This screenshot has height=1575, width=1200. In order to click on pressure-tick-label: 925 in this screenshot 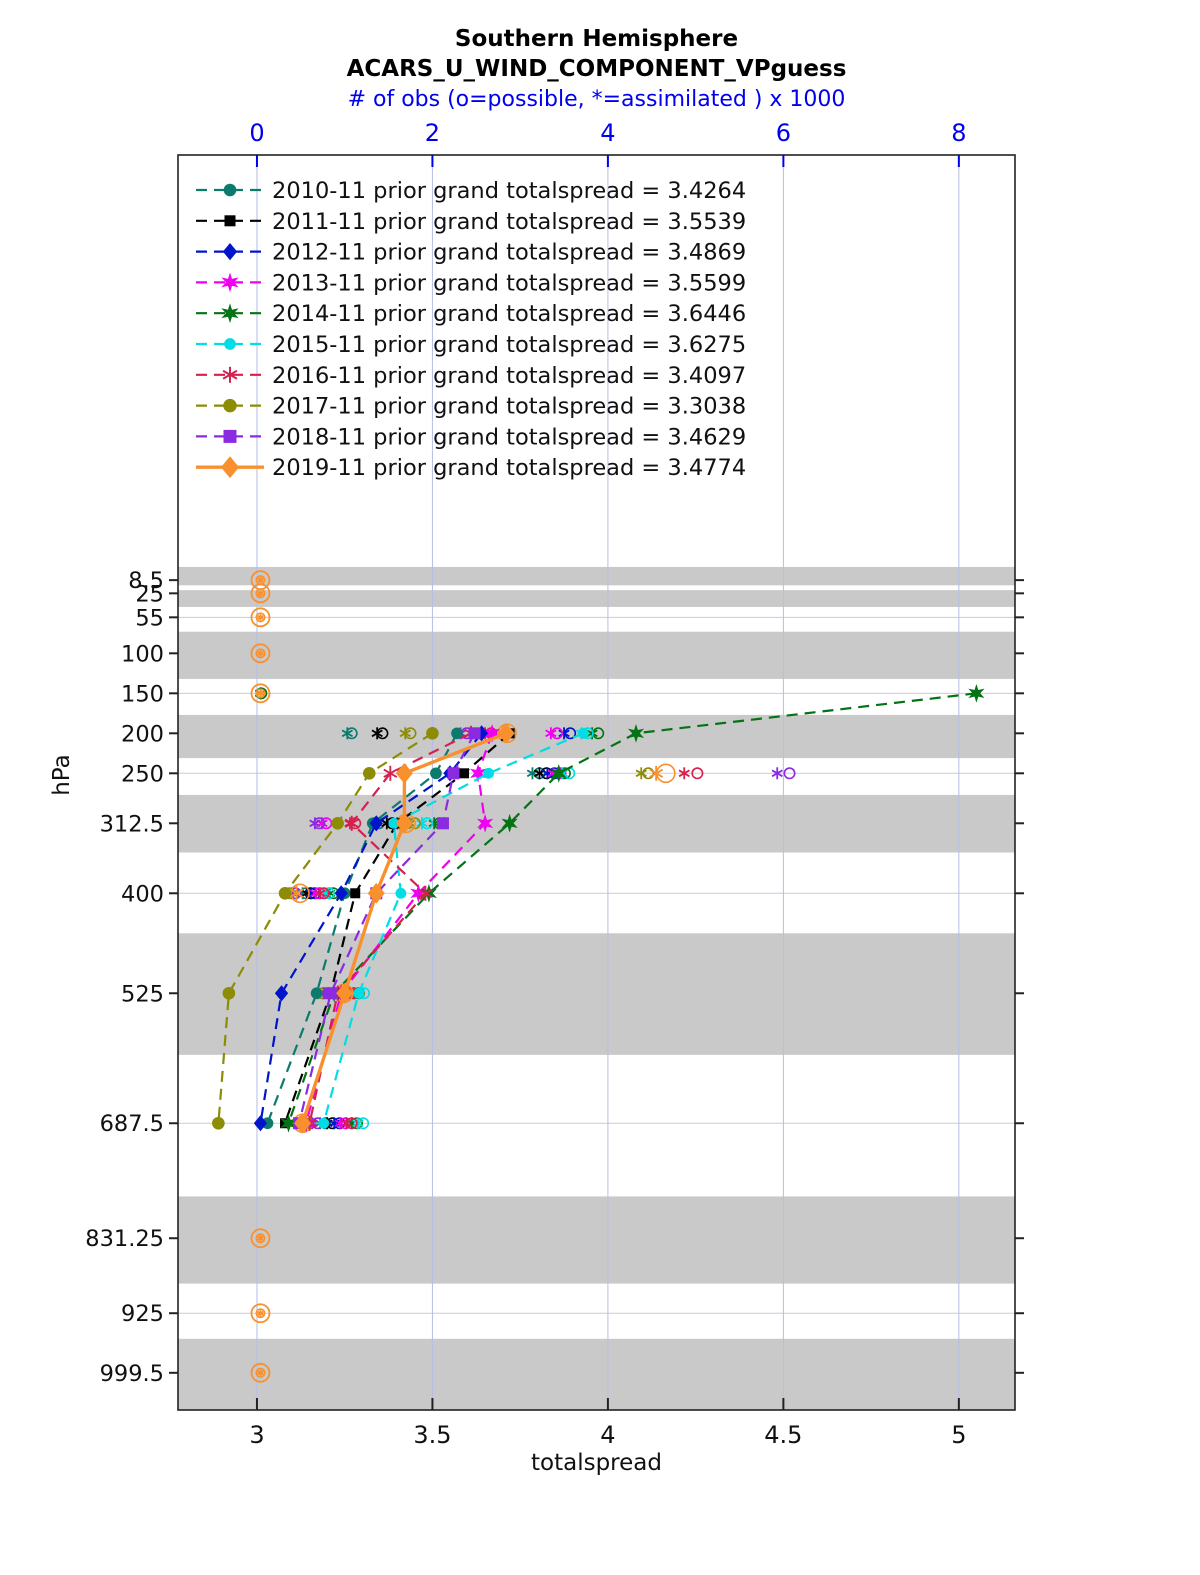, I will do `click(142, 1314)`.